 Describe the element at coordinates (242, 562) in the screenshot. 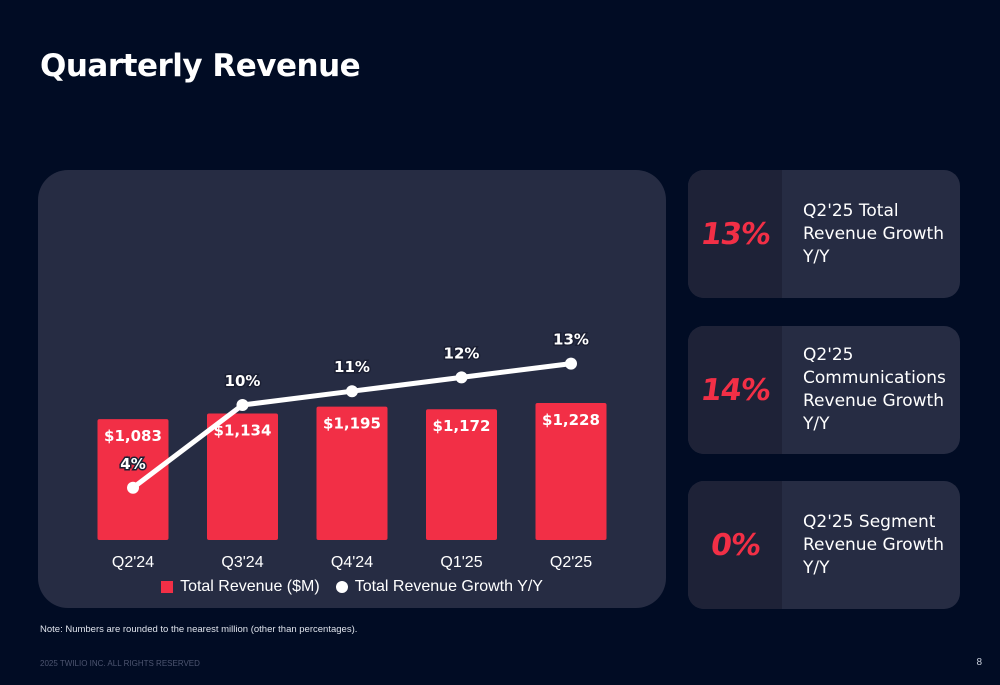

I see `x-tick-label: Q3'24` at that location.